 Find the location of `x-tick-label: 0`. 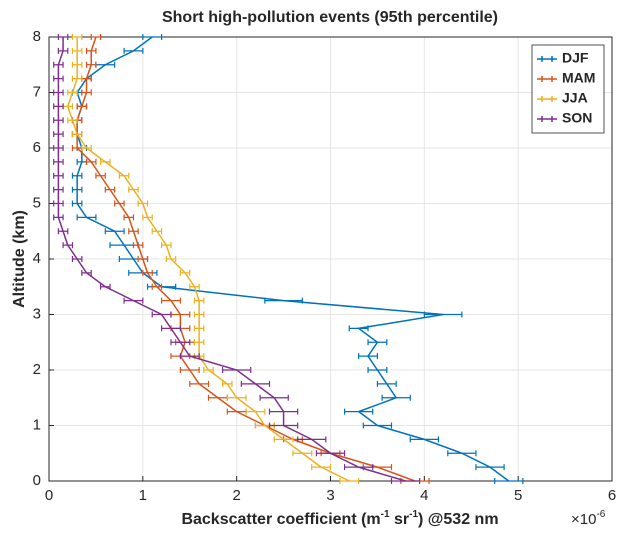

x-tick-label: 0 is located at coordinates (49, 495).